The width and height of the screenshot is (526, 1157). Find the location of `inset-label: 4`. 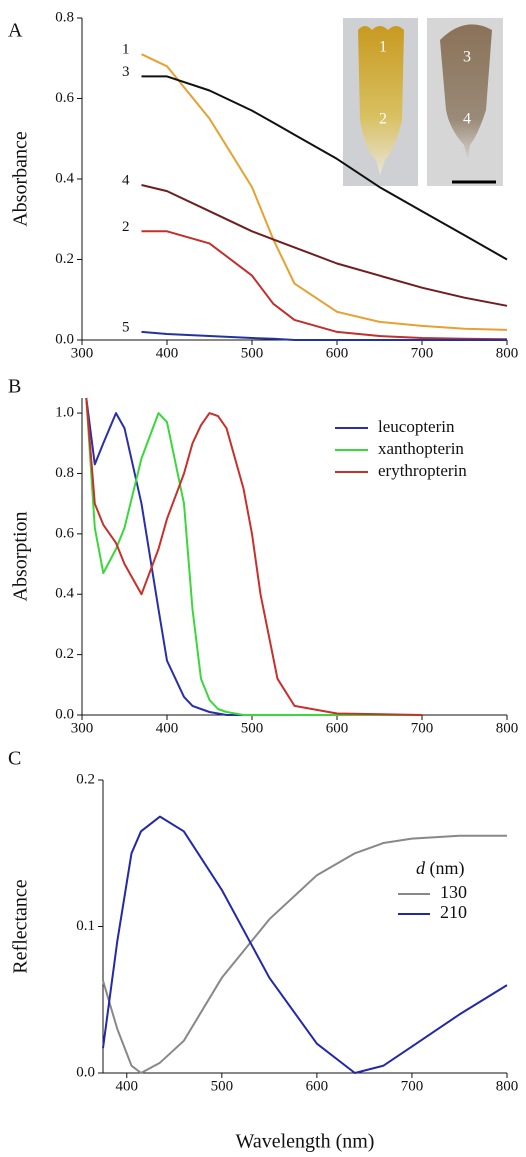

inset-label: 4 is located at coordinates (467, 119).